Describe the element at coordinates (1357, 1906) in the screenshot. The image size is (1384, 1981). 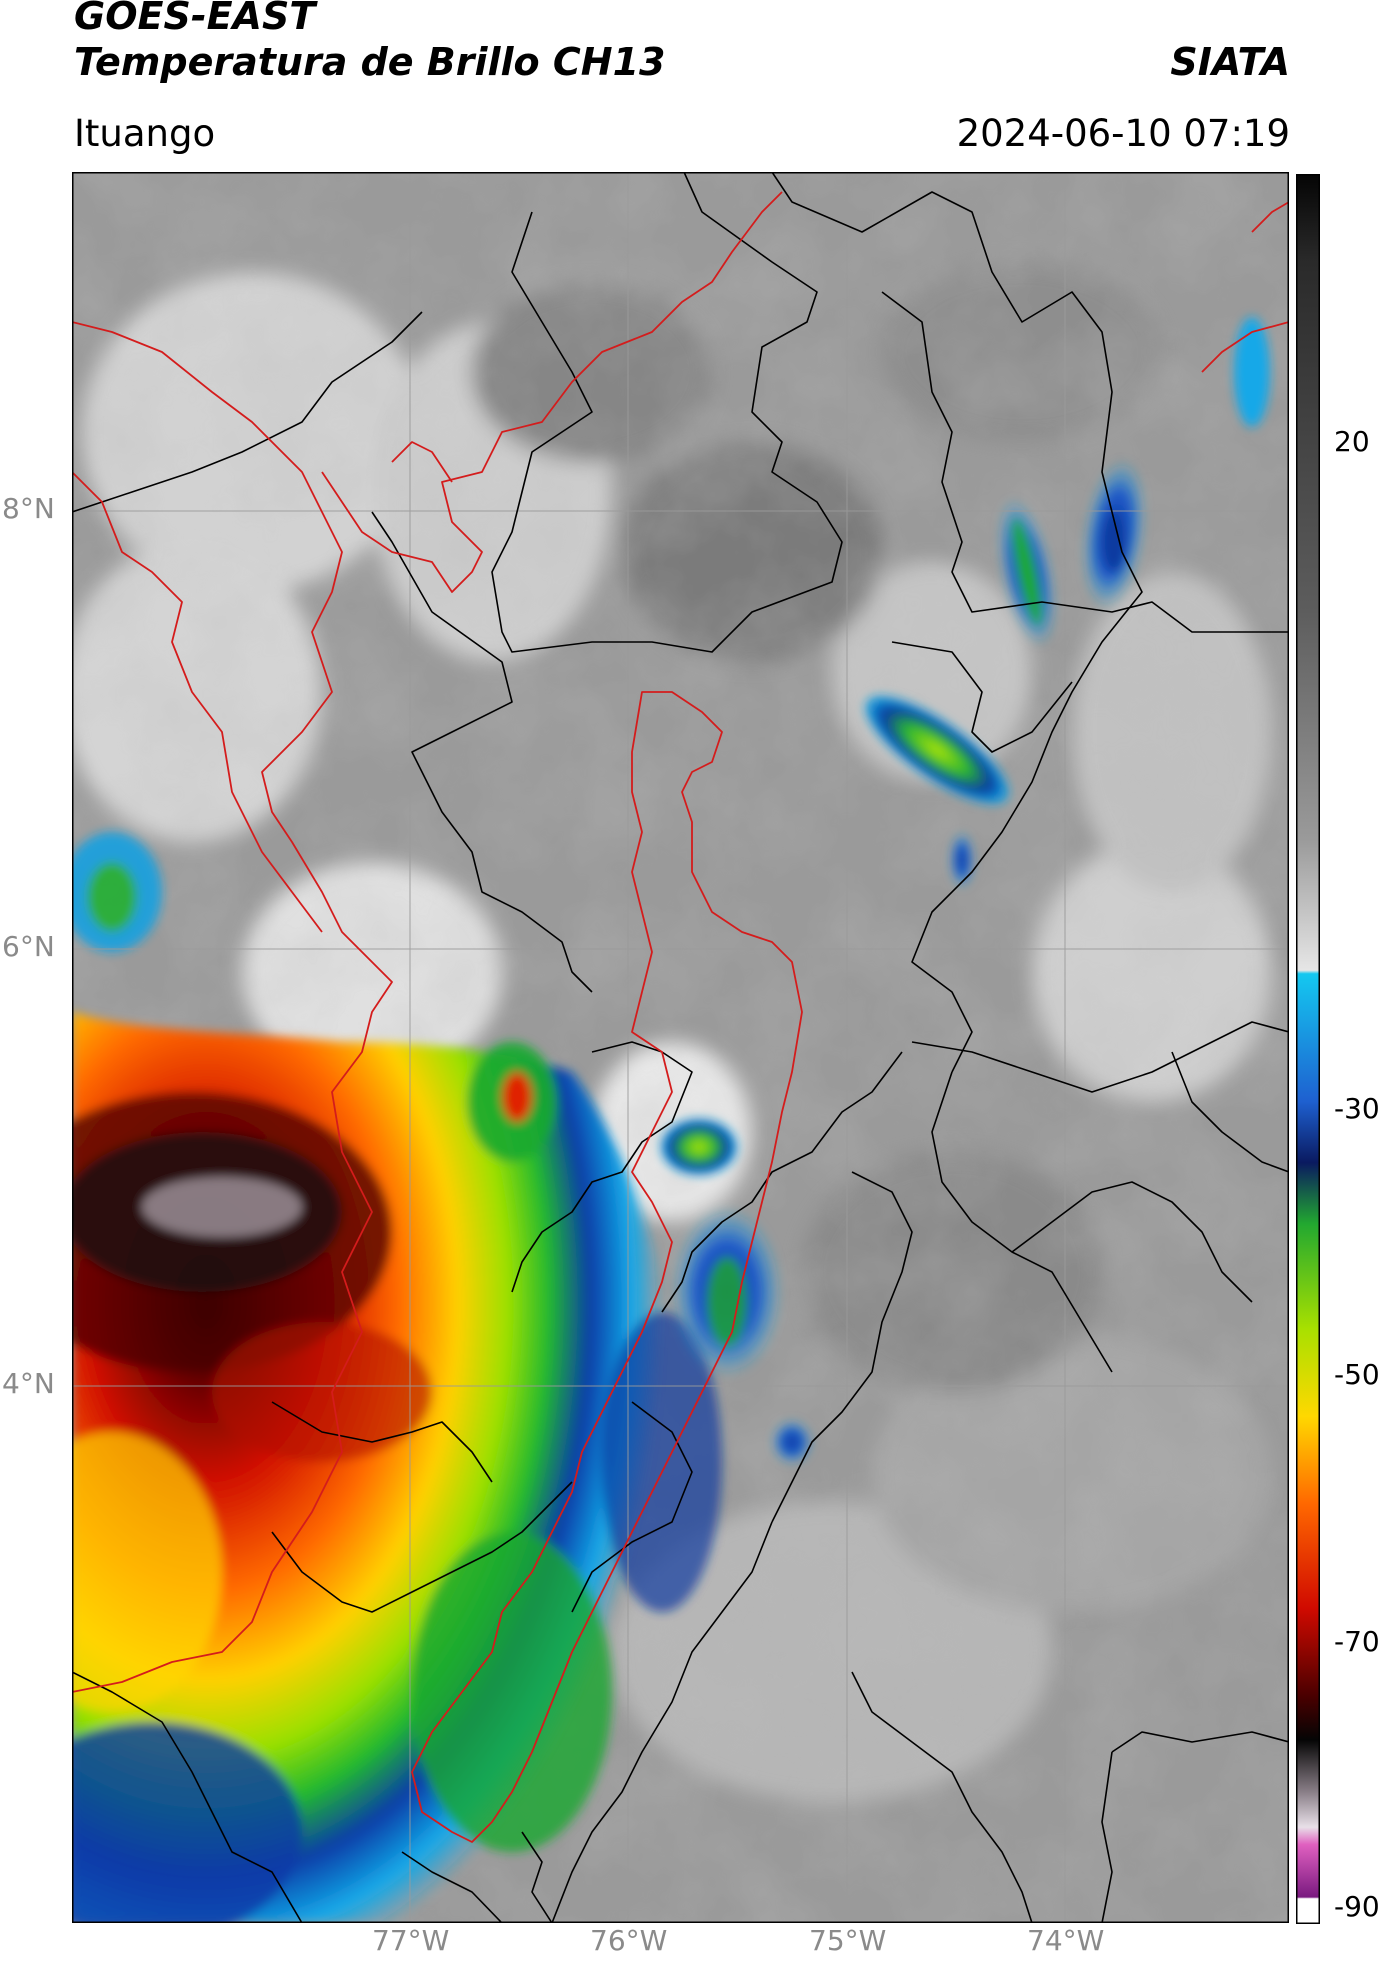
I see `colorbar-tick-minus90: -90` at that location.